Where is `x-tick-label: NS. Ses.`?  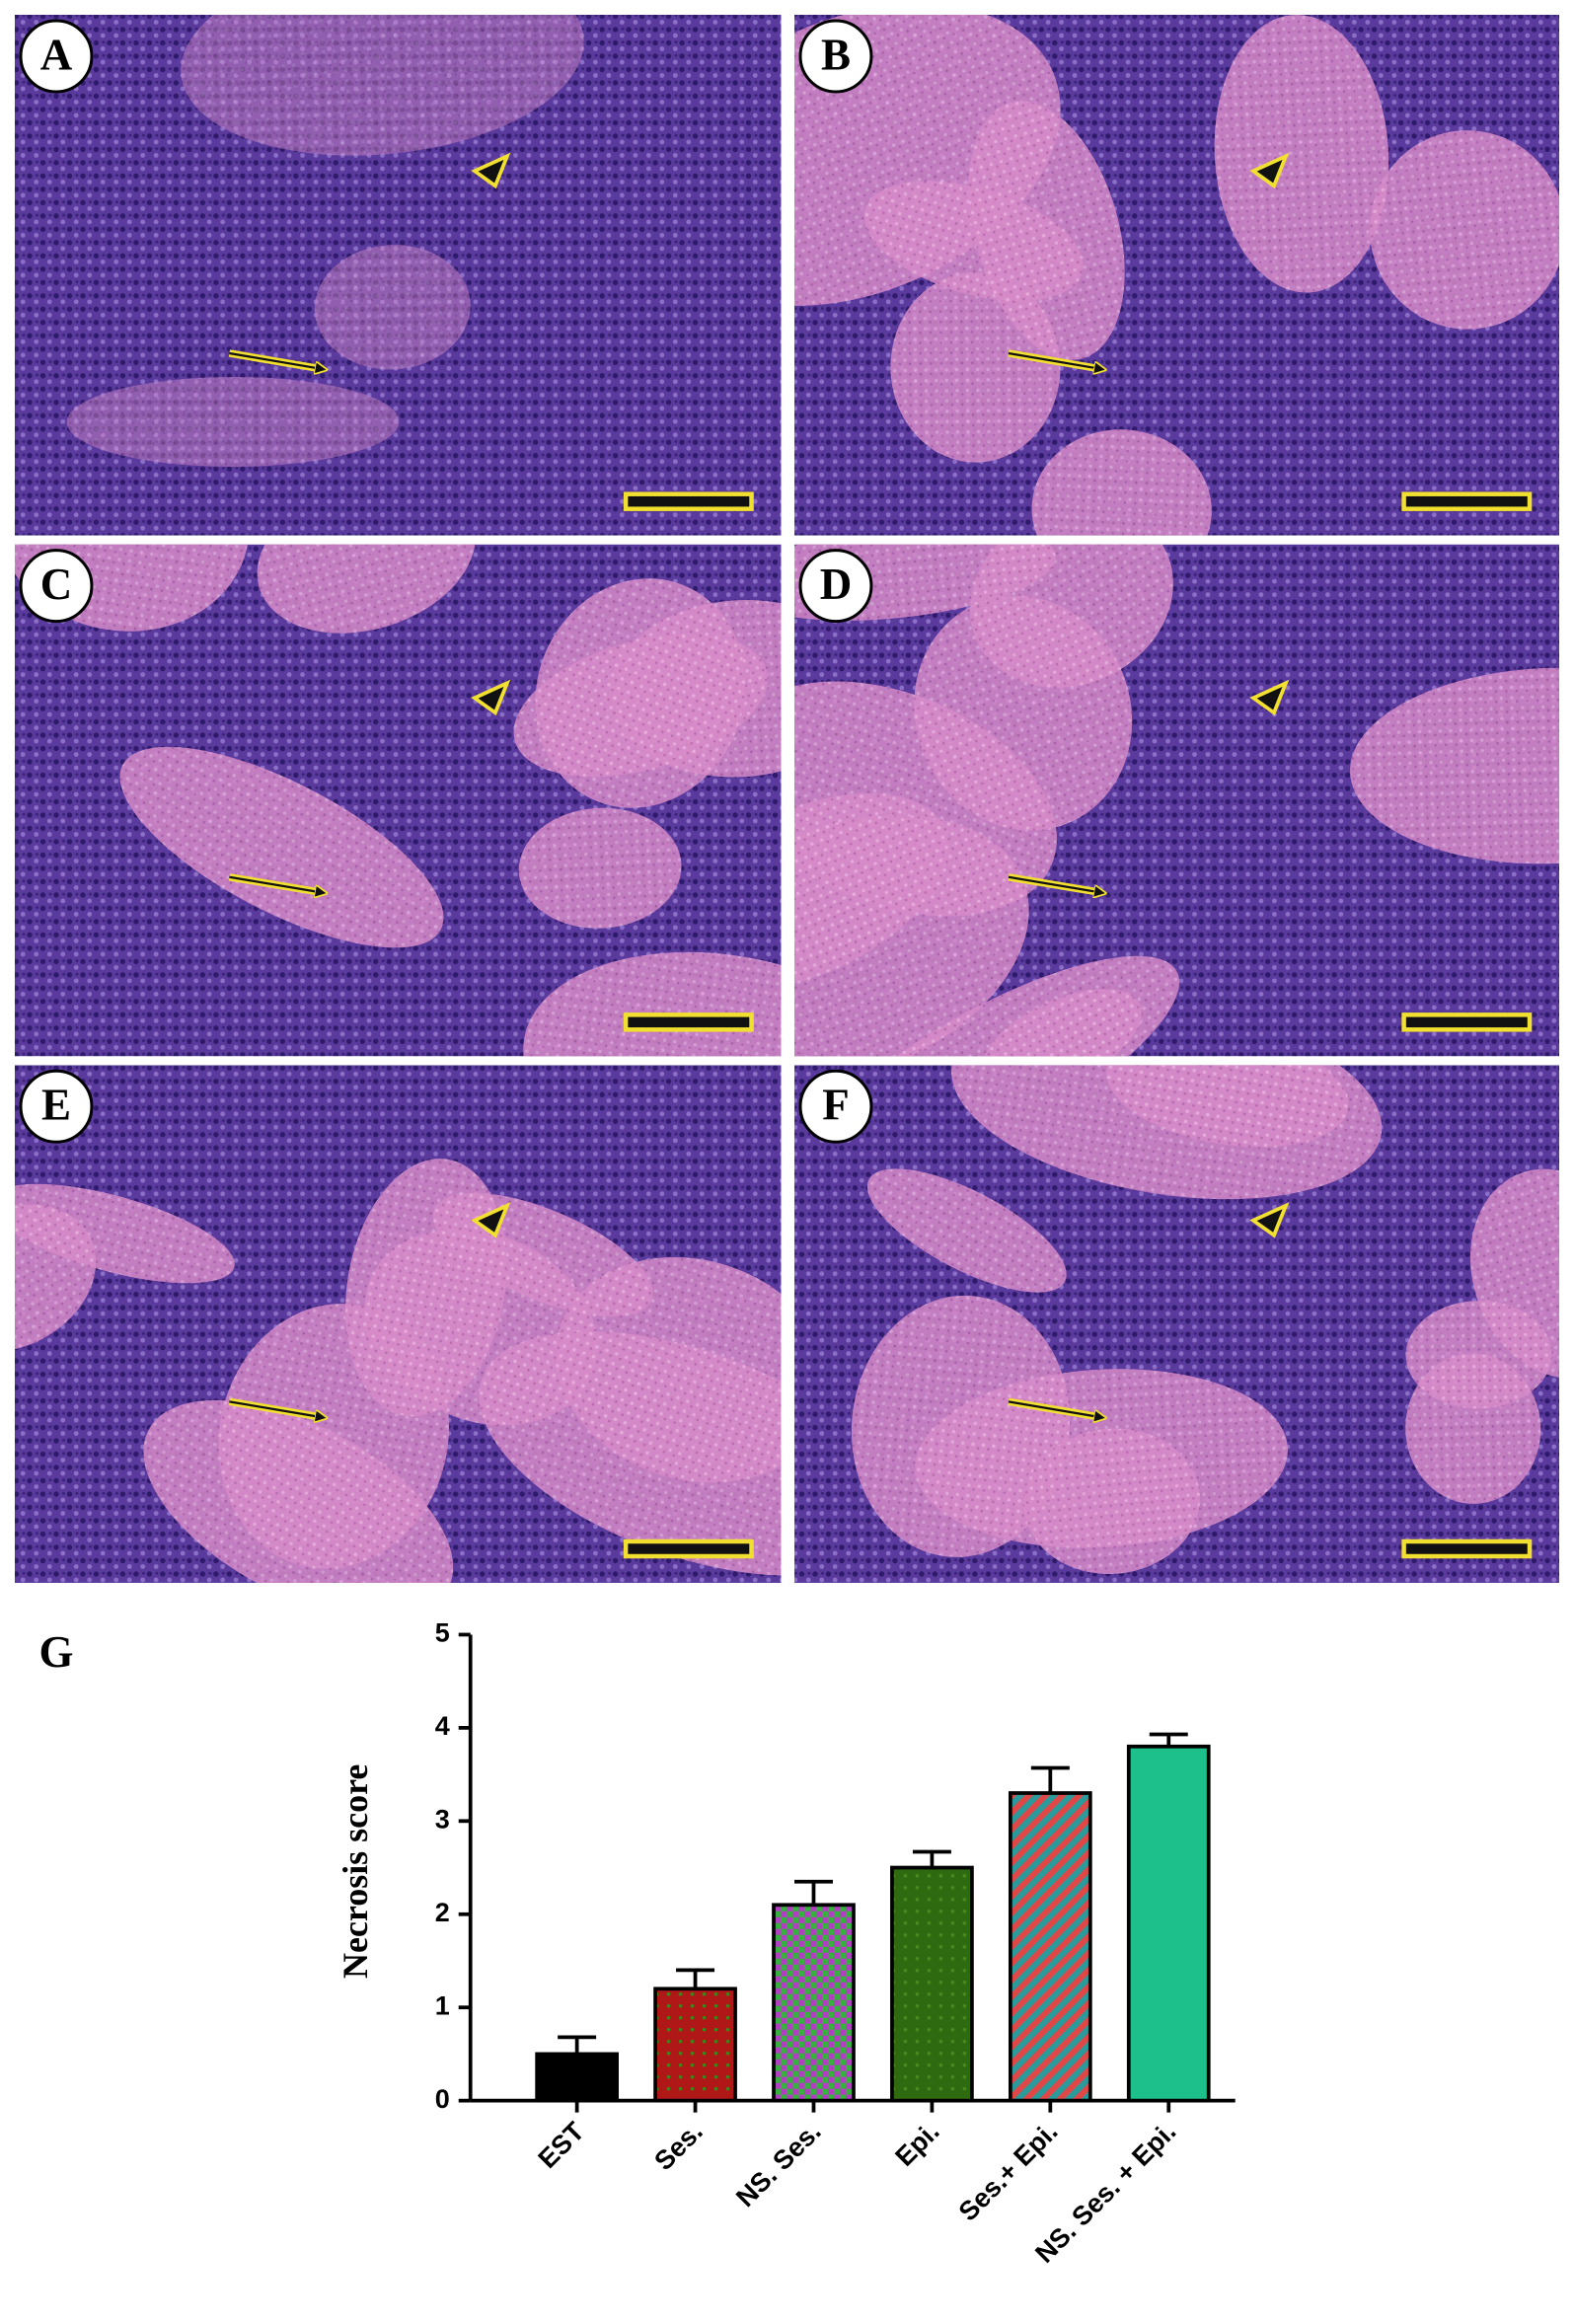 x-tick-label: NS. Ses. is located at coordinates (778, 2165).